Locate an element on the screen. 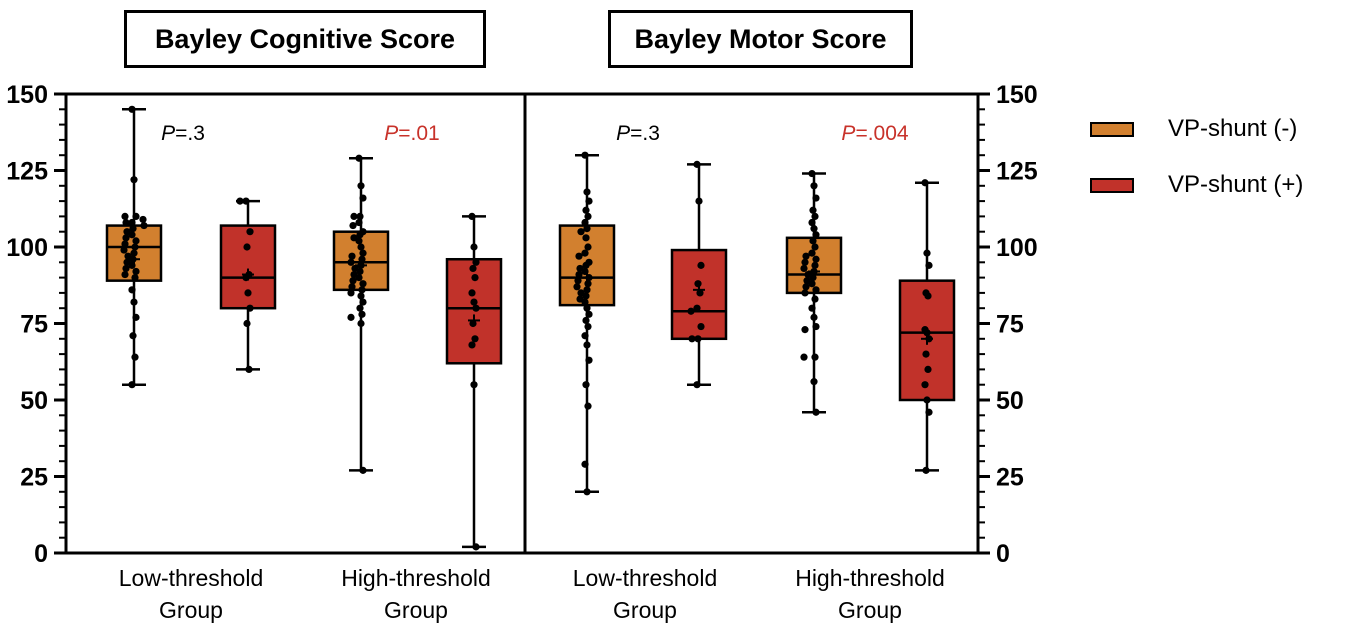 Image resolution: width=1349 pixels, height=625 pixels. p-value-motor-group-1: P=.3 is located at coordinates (638, 133).